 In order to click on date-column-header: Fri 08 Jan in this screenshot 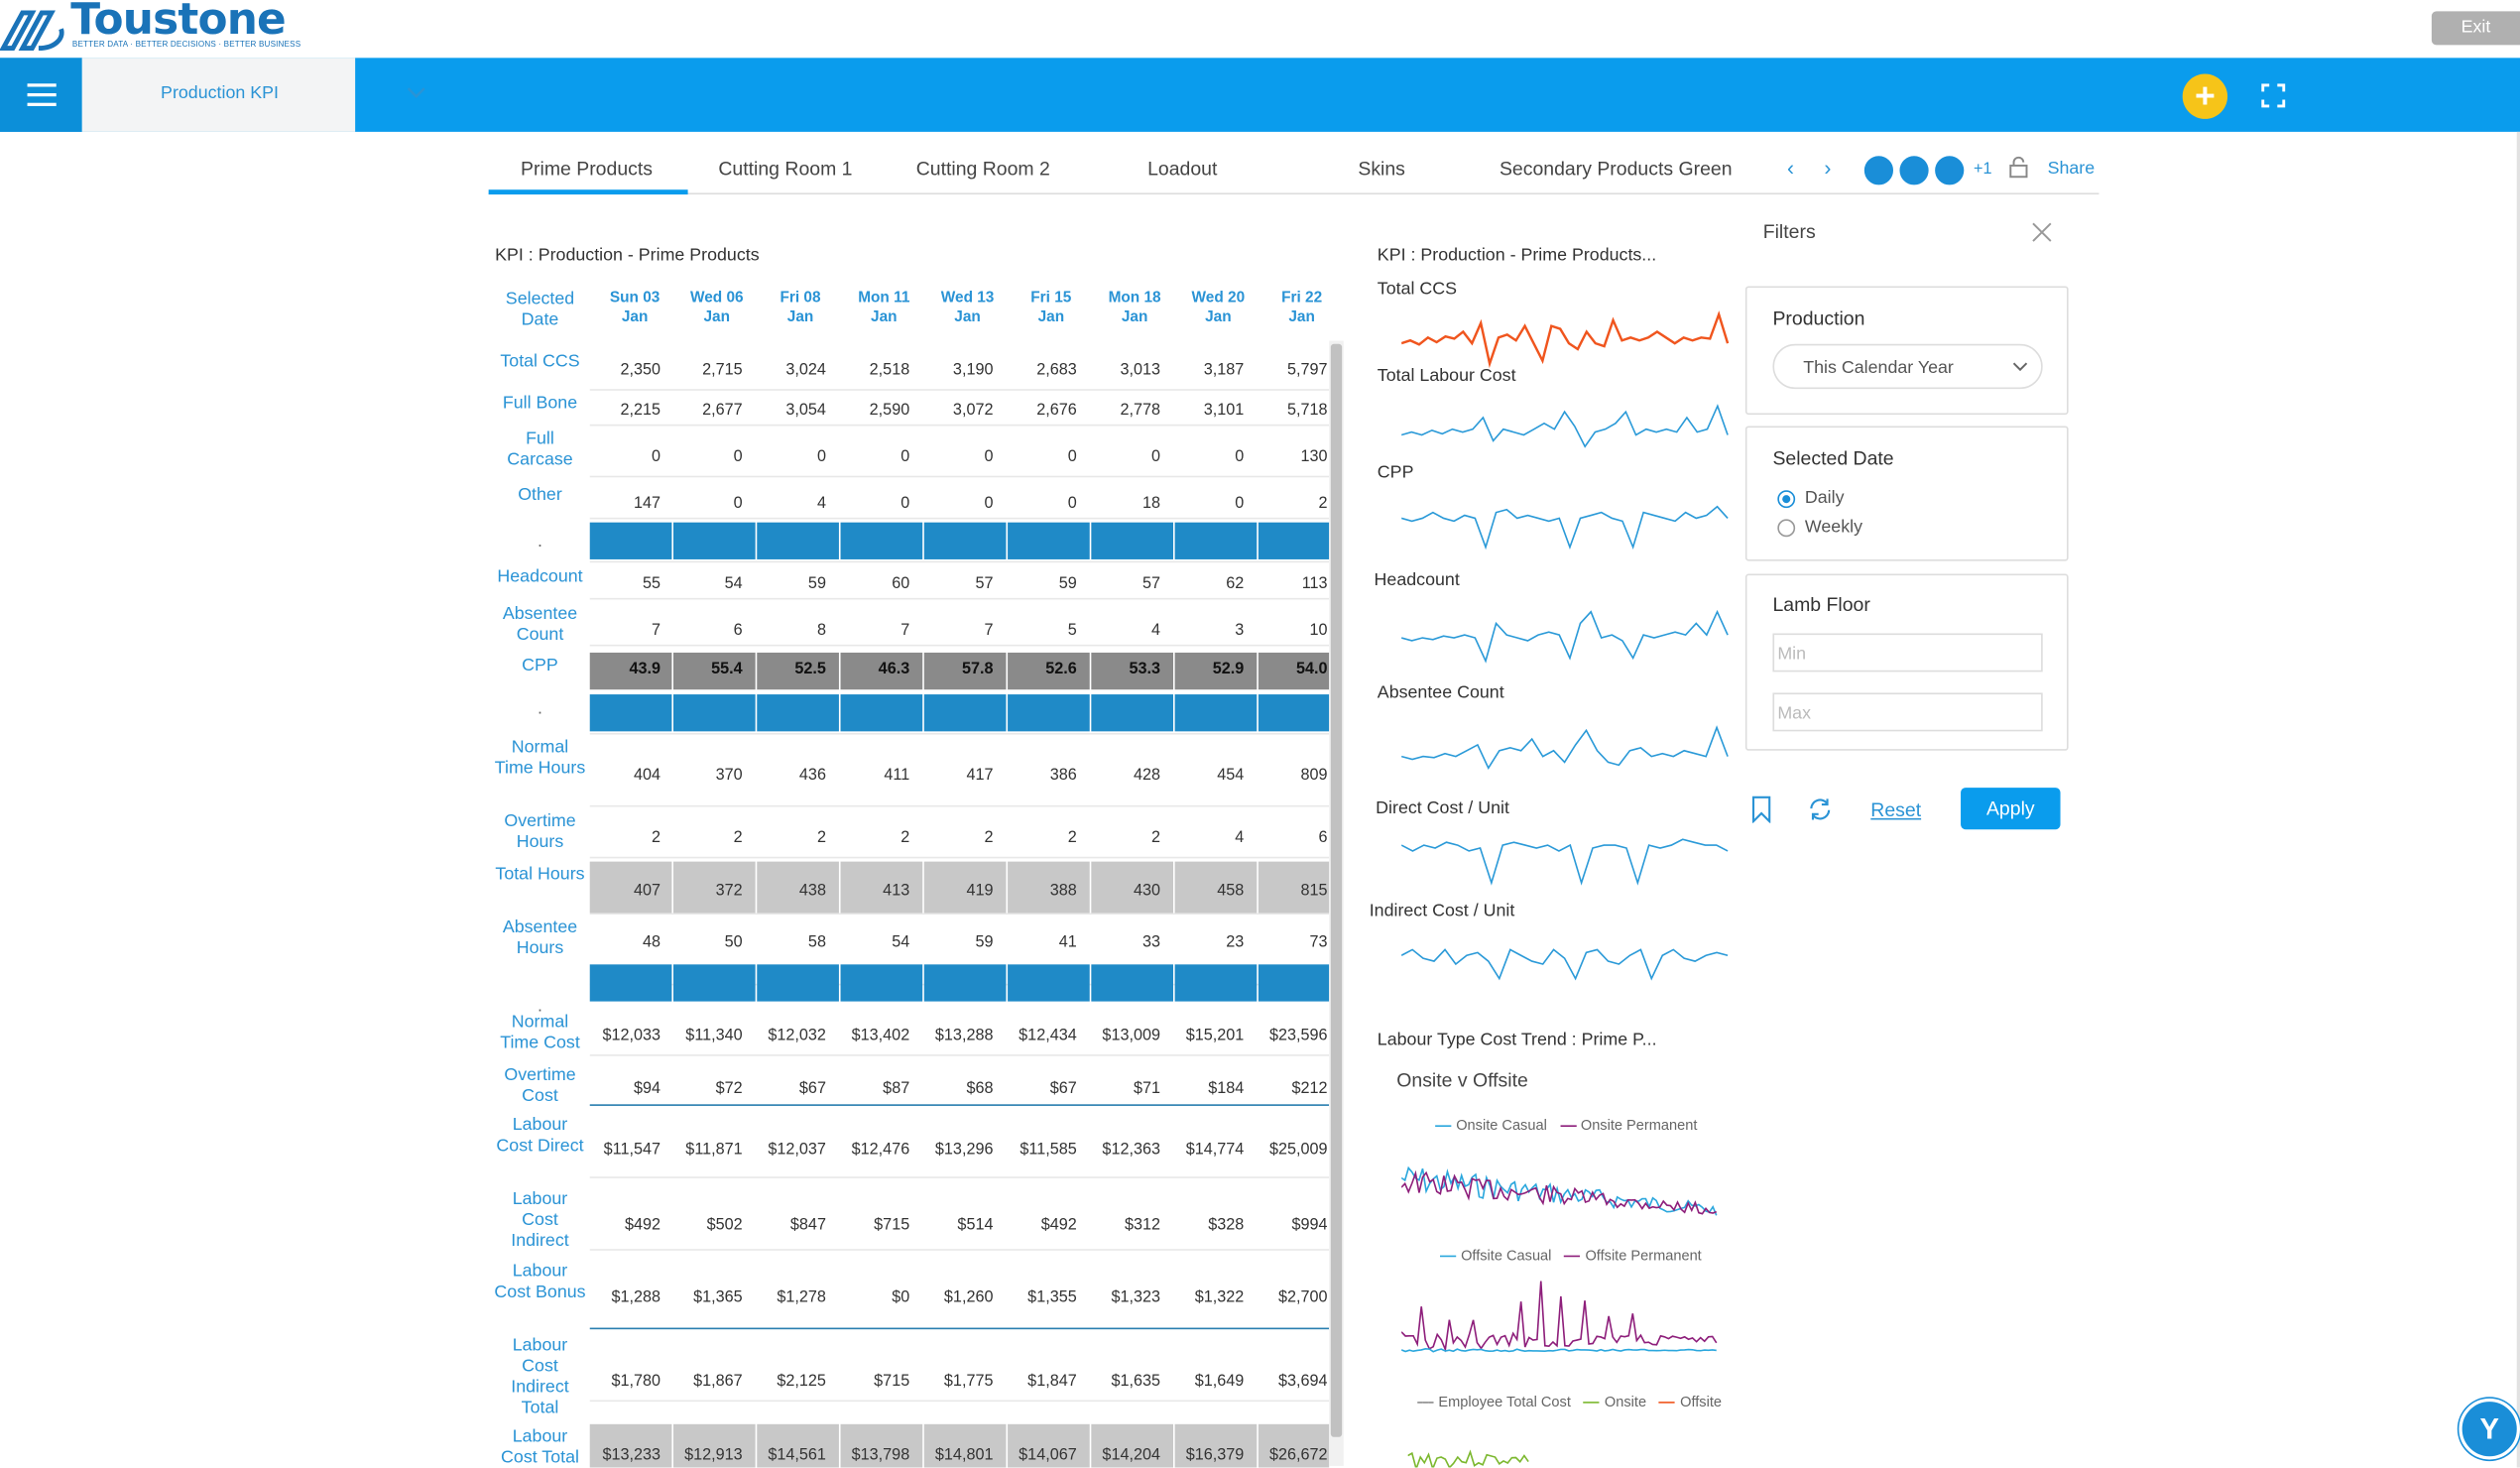, I will do `click(800, 307)`.